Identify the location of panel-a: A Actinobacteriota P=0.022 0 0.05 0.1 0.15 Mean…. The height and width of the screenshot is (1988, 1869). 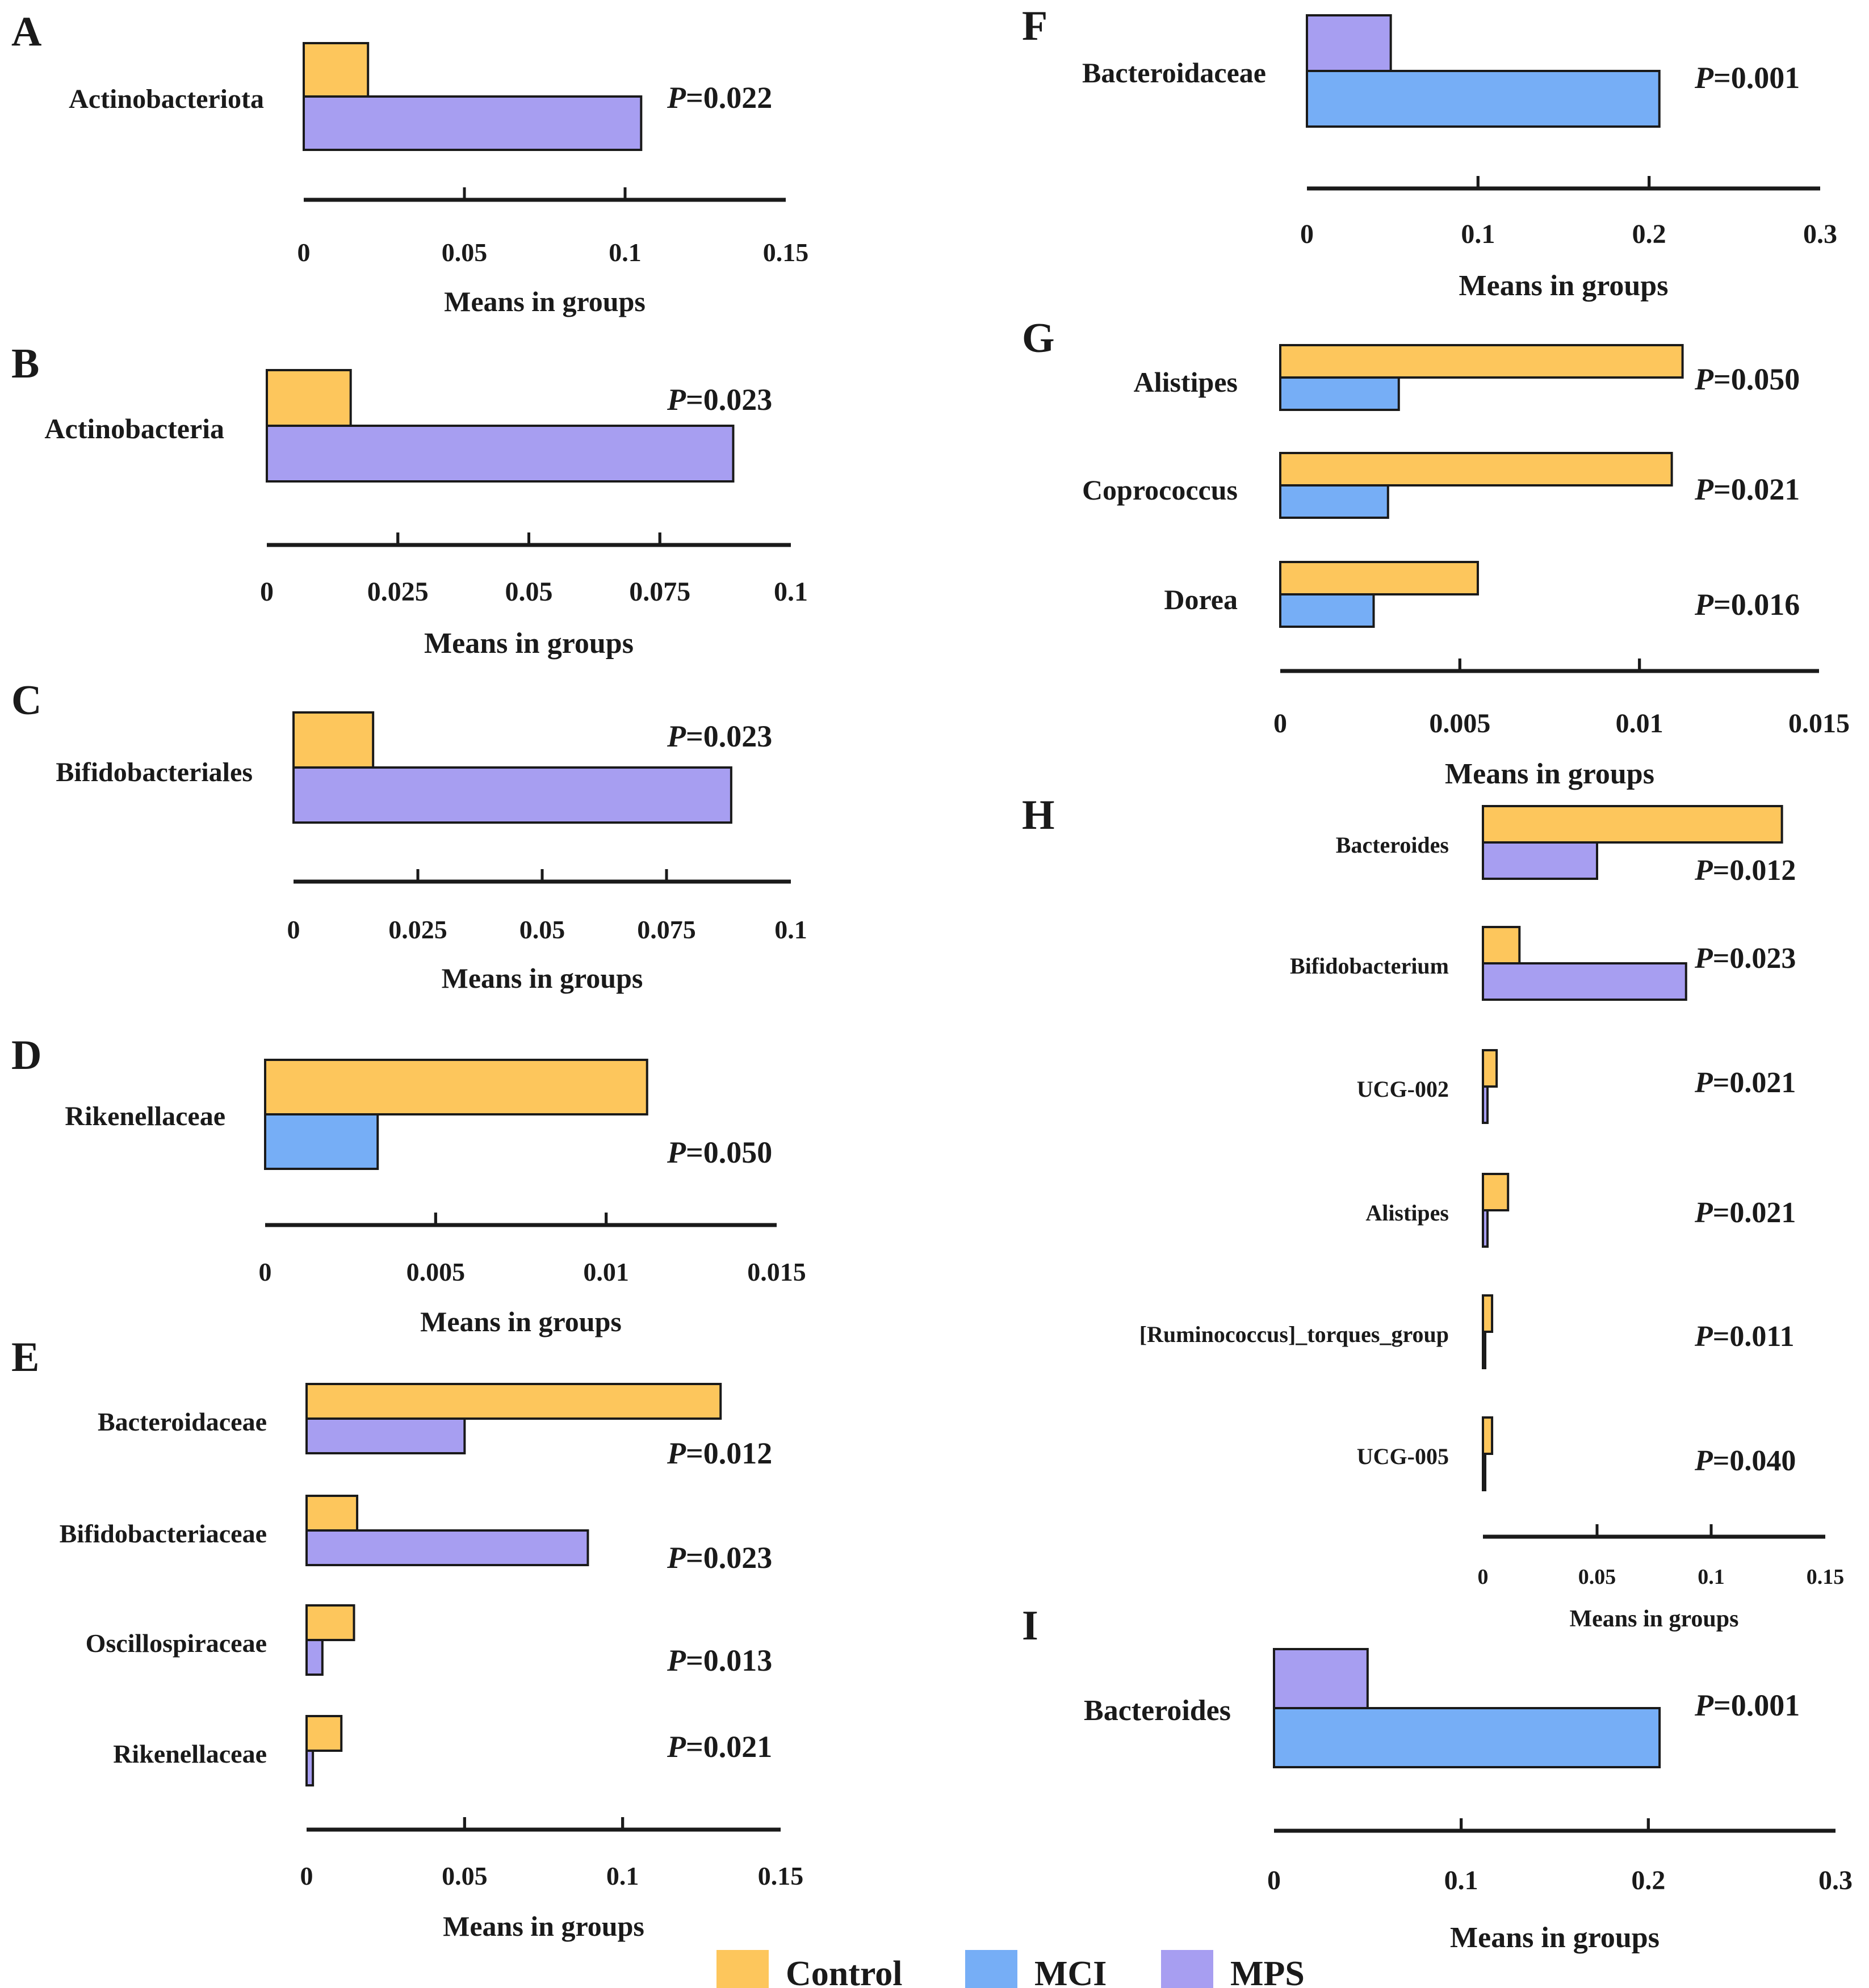
(409, 163).